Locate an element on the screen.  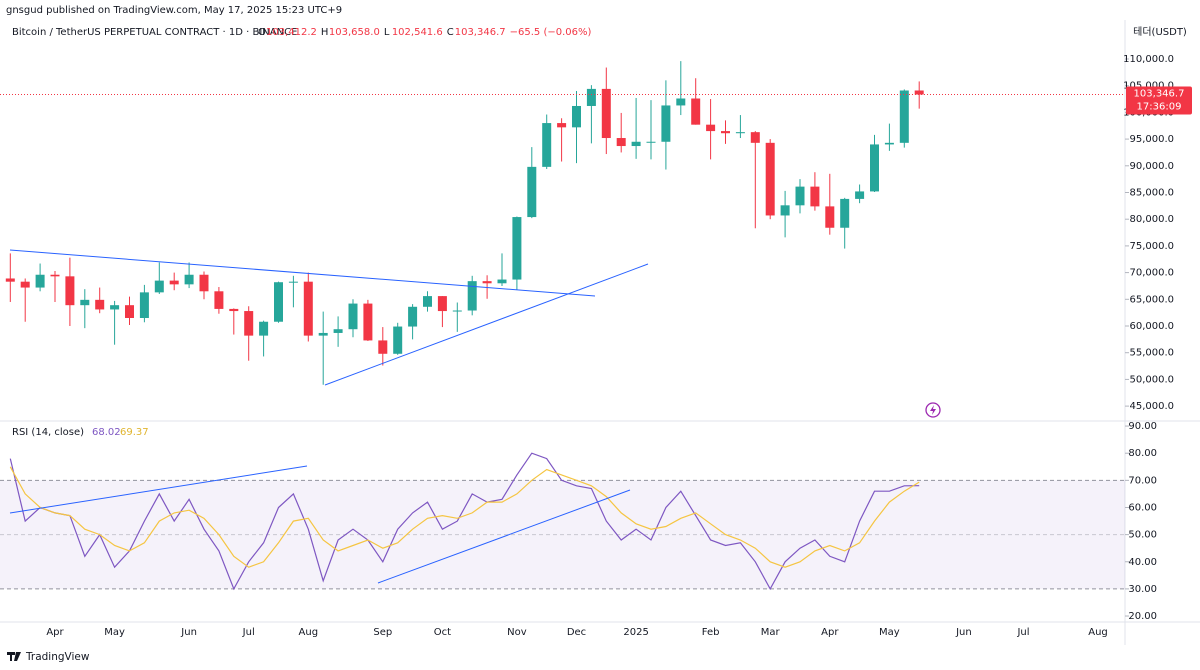
y-tick-label: 60.00 is located at coordinates (1142, 507).